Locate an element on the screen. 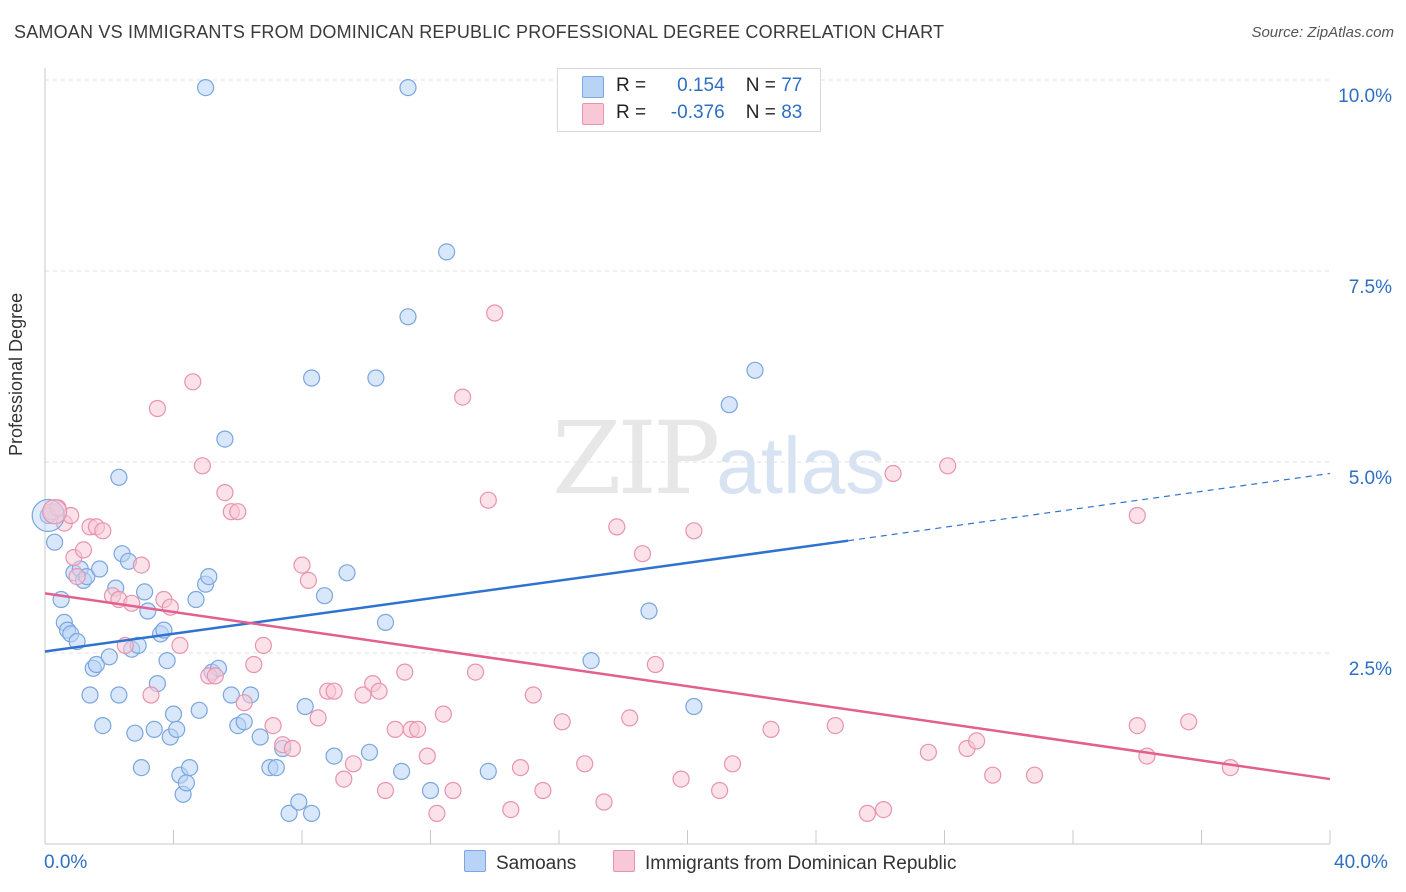  x-tick-label-max: 40.0% is located at coordinates (1361, 862).